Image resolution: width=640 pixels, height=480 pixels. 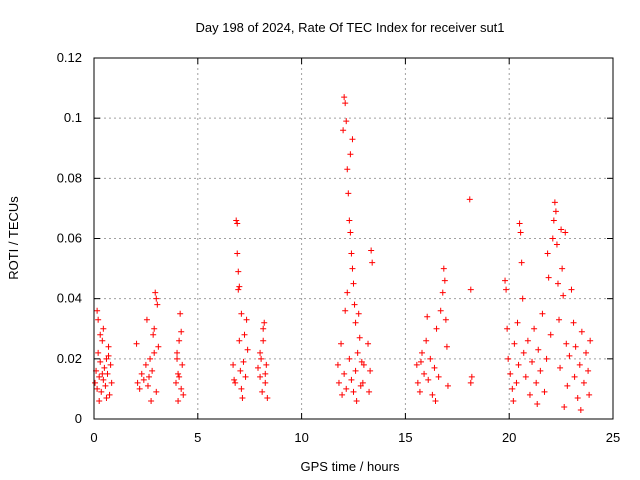 I want to click on x-tick-label: 25, so click(x=613, y=437).